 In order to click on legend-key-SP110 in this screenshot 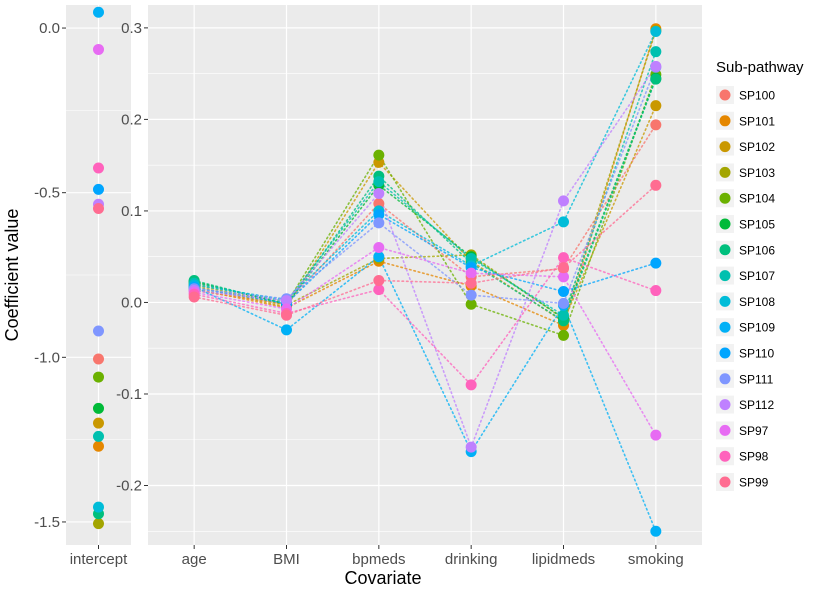, I will do `click(725, 353)`.